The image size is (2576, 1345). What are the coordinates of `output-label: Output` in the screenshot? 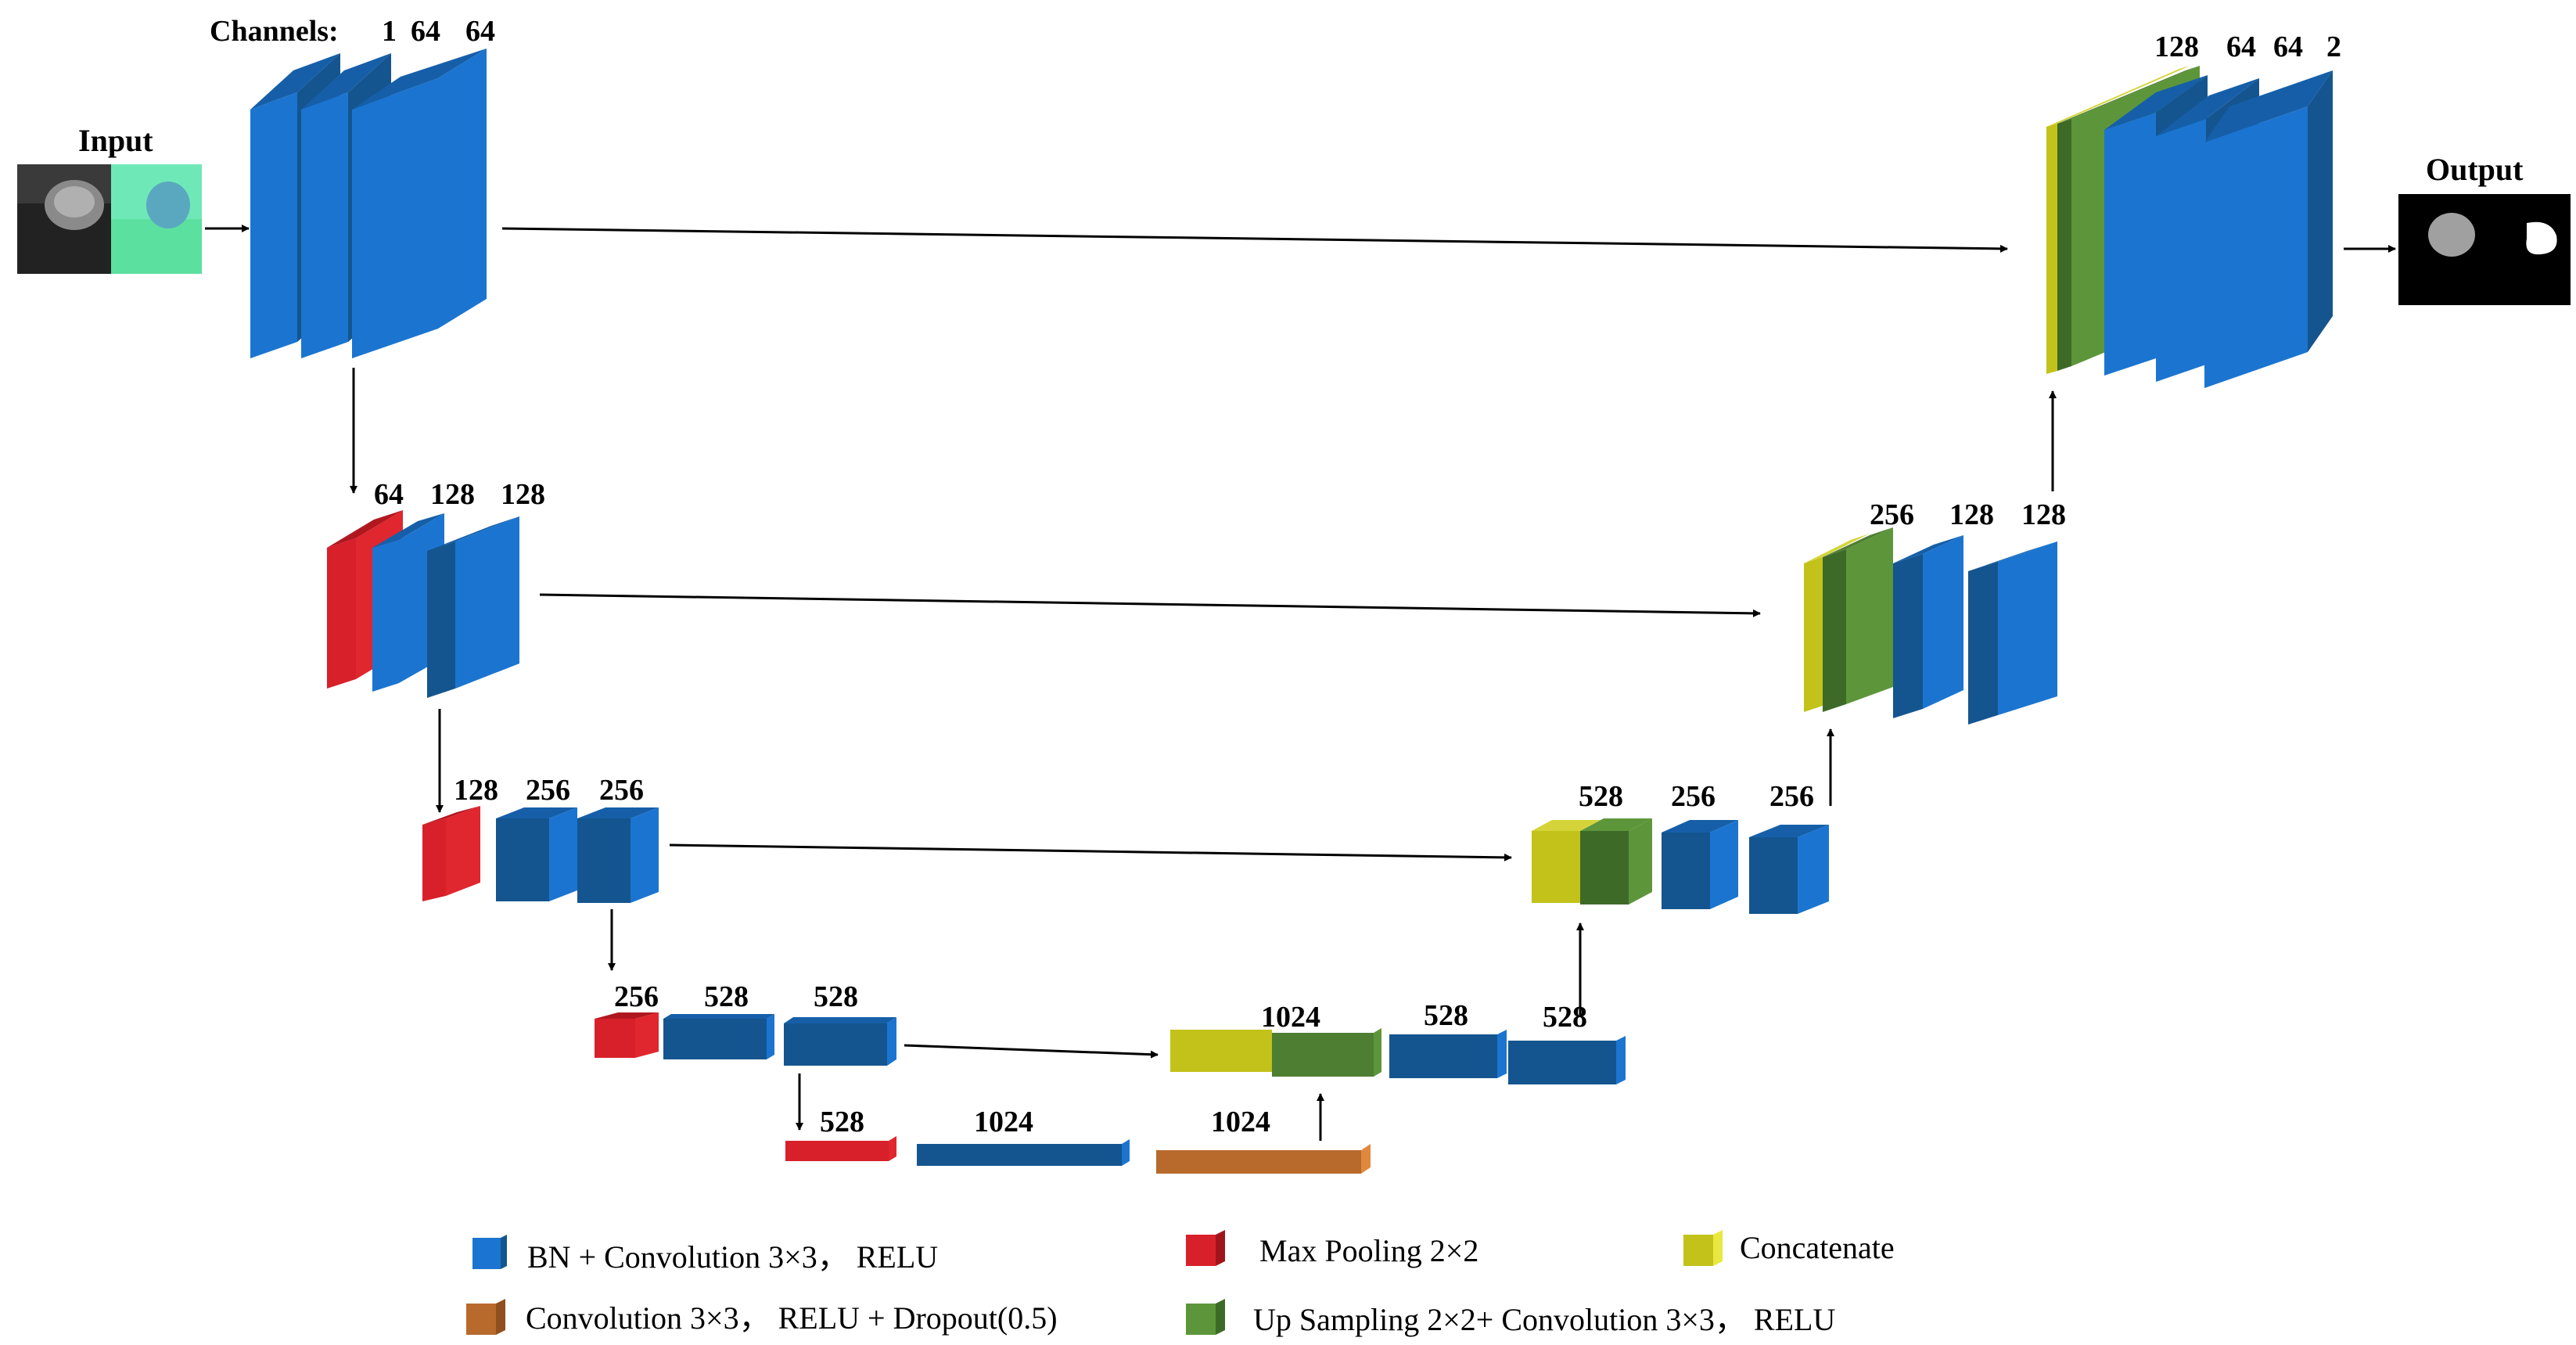 It's located at (2475, 169).